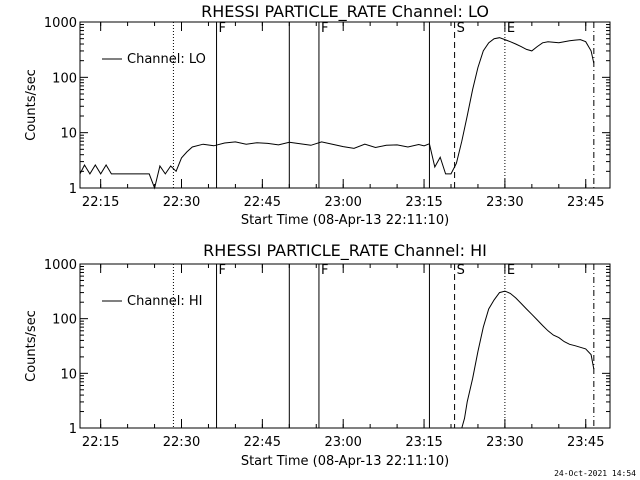  Describe the element at coordinates (165, 301) in the screenshot. I see `legend-label: Channel: HI` at that location.